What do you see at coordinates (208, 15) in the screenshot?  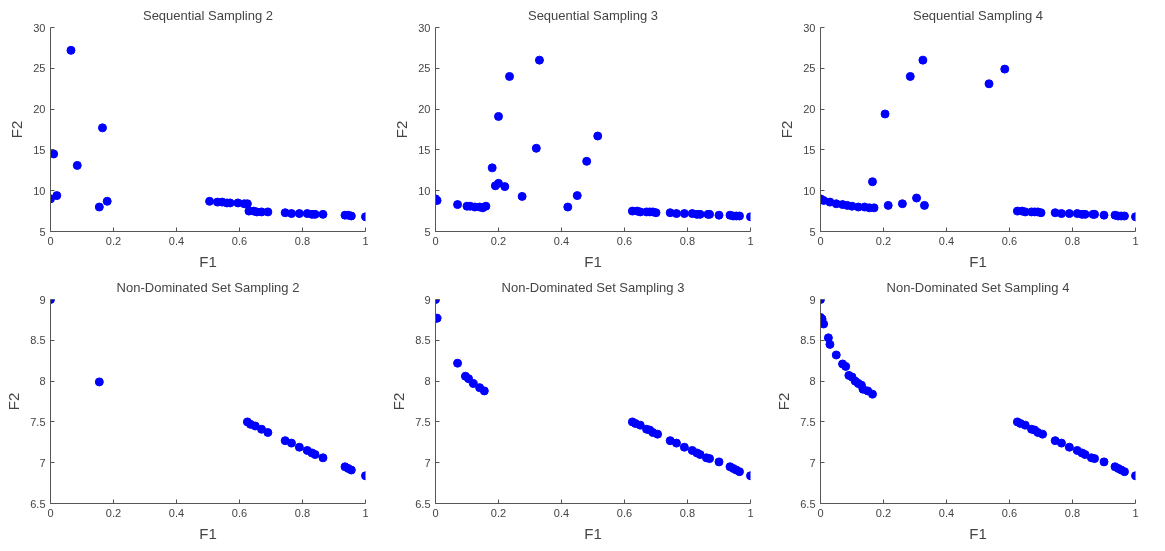 I see `chart-title: Sequential Sampling 2` at bounding box center [208, 15].